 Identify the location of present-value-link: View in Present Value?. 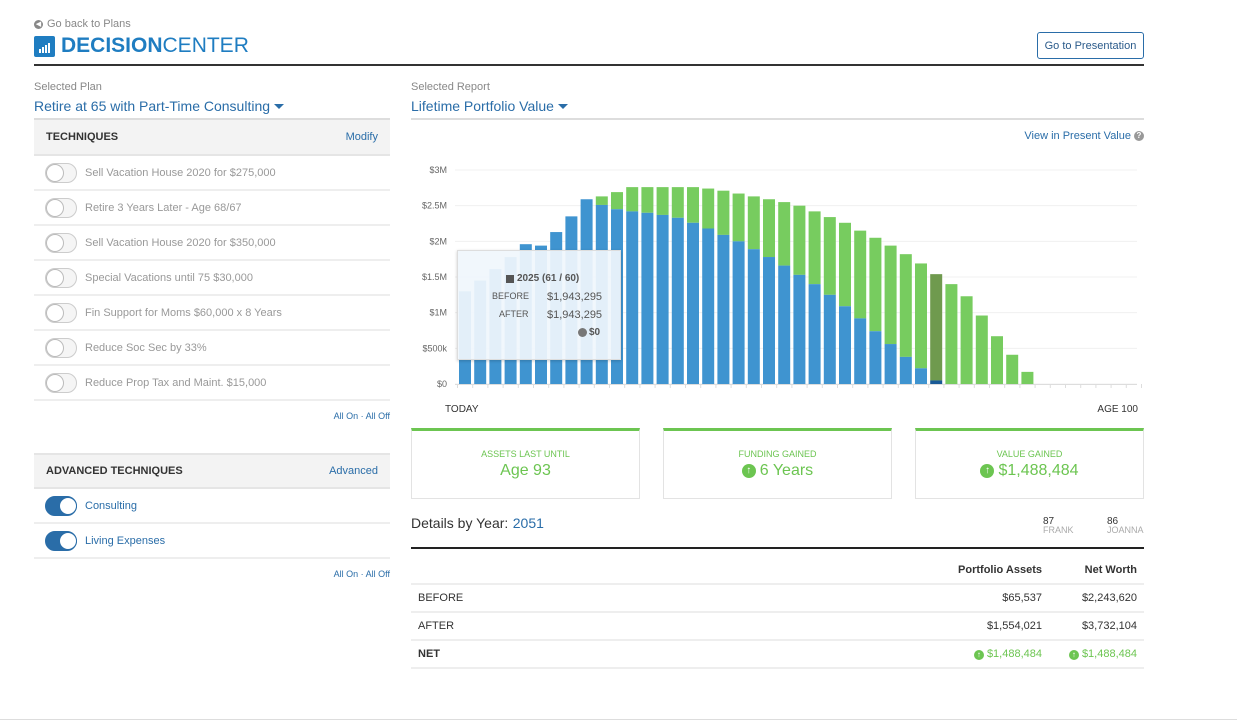
(1084, 136).